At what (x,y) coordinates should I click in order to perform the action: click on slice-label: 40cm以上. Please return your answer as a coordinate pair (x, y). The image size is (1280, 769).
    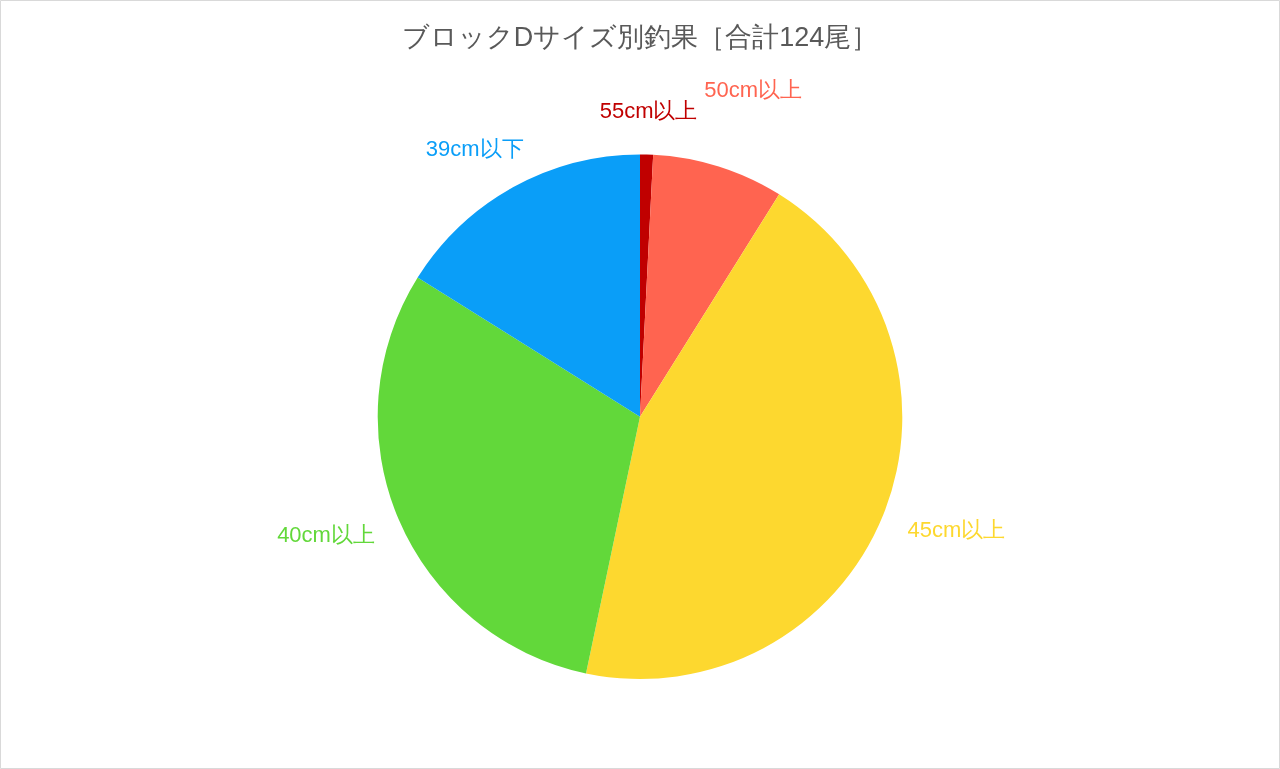
    Looking at the image, I should click on (326, 535).